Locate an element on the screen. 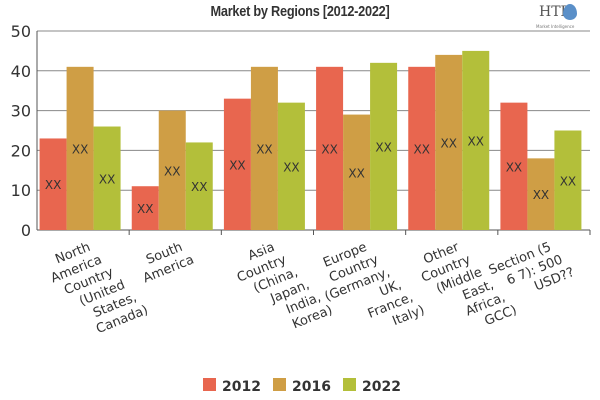 The image size is (600, 400). x-tick-label: EuropeCountry(Germany,UK,France,Italy) is located at coordinates (369, 289).